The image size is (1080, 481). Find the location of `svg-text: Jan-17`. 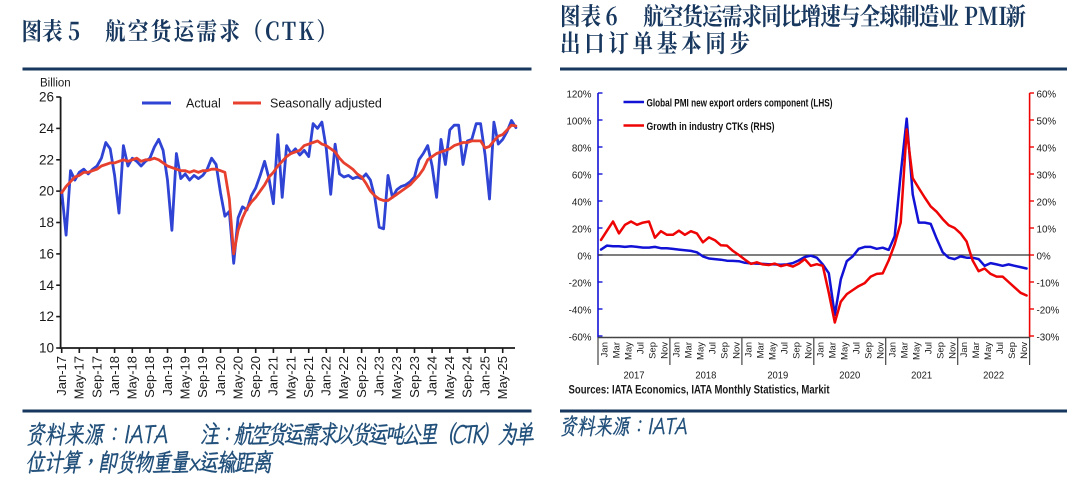

svg-text: Jan-17 is located at coordinates (61, 376).